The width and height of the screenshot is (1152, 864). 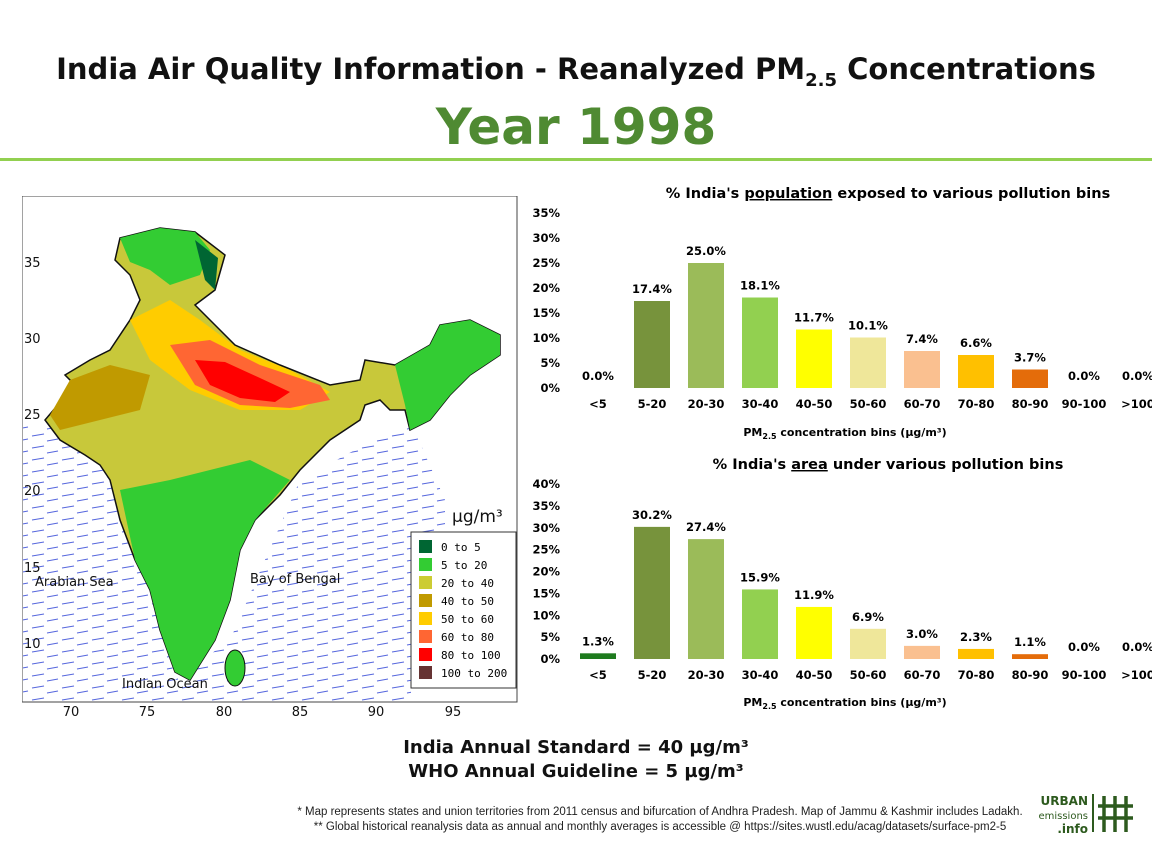 What do you see at coordinates (74, 582) in the screenshot?
I see `label-arabian-sea: Arabian Sea` at bounding box center [74, 582].